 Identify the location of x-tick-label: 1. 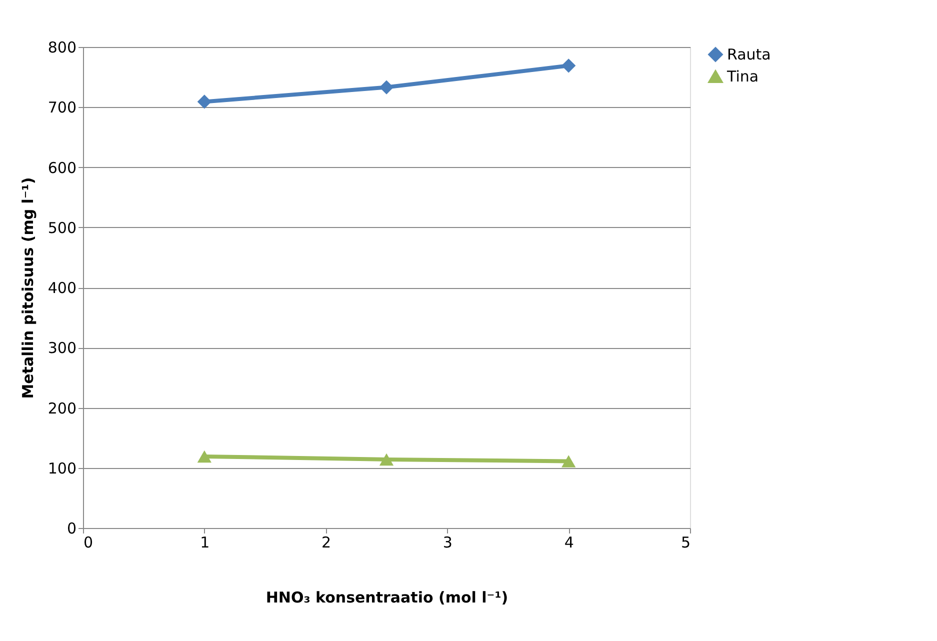
(205, 543).